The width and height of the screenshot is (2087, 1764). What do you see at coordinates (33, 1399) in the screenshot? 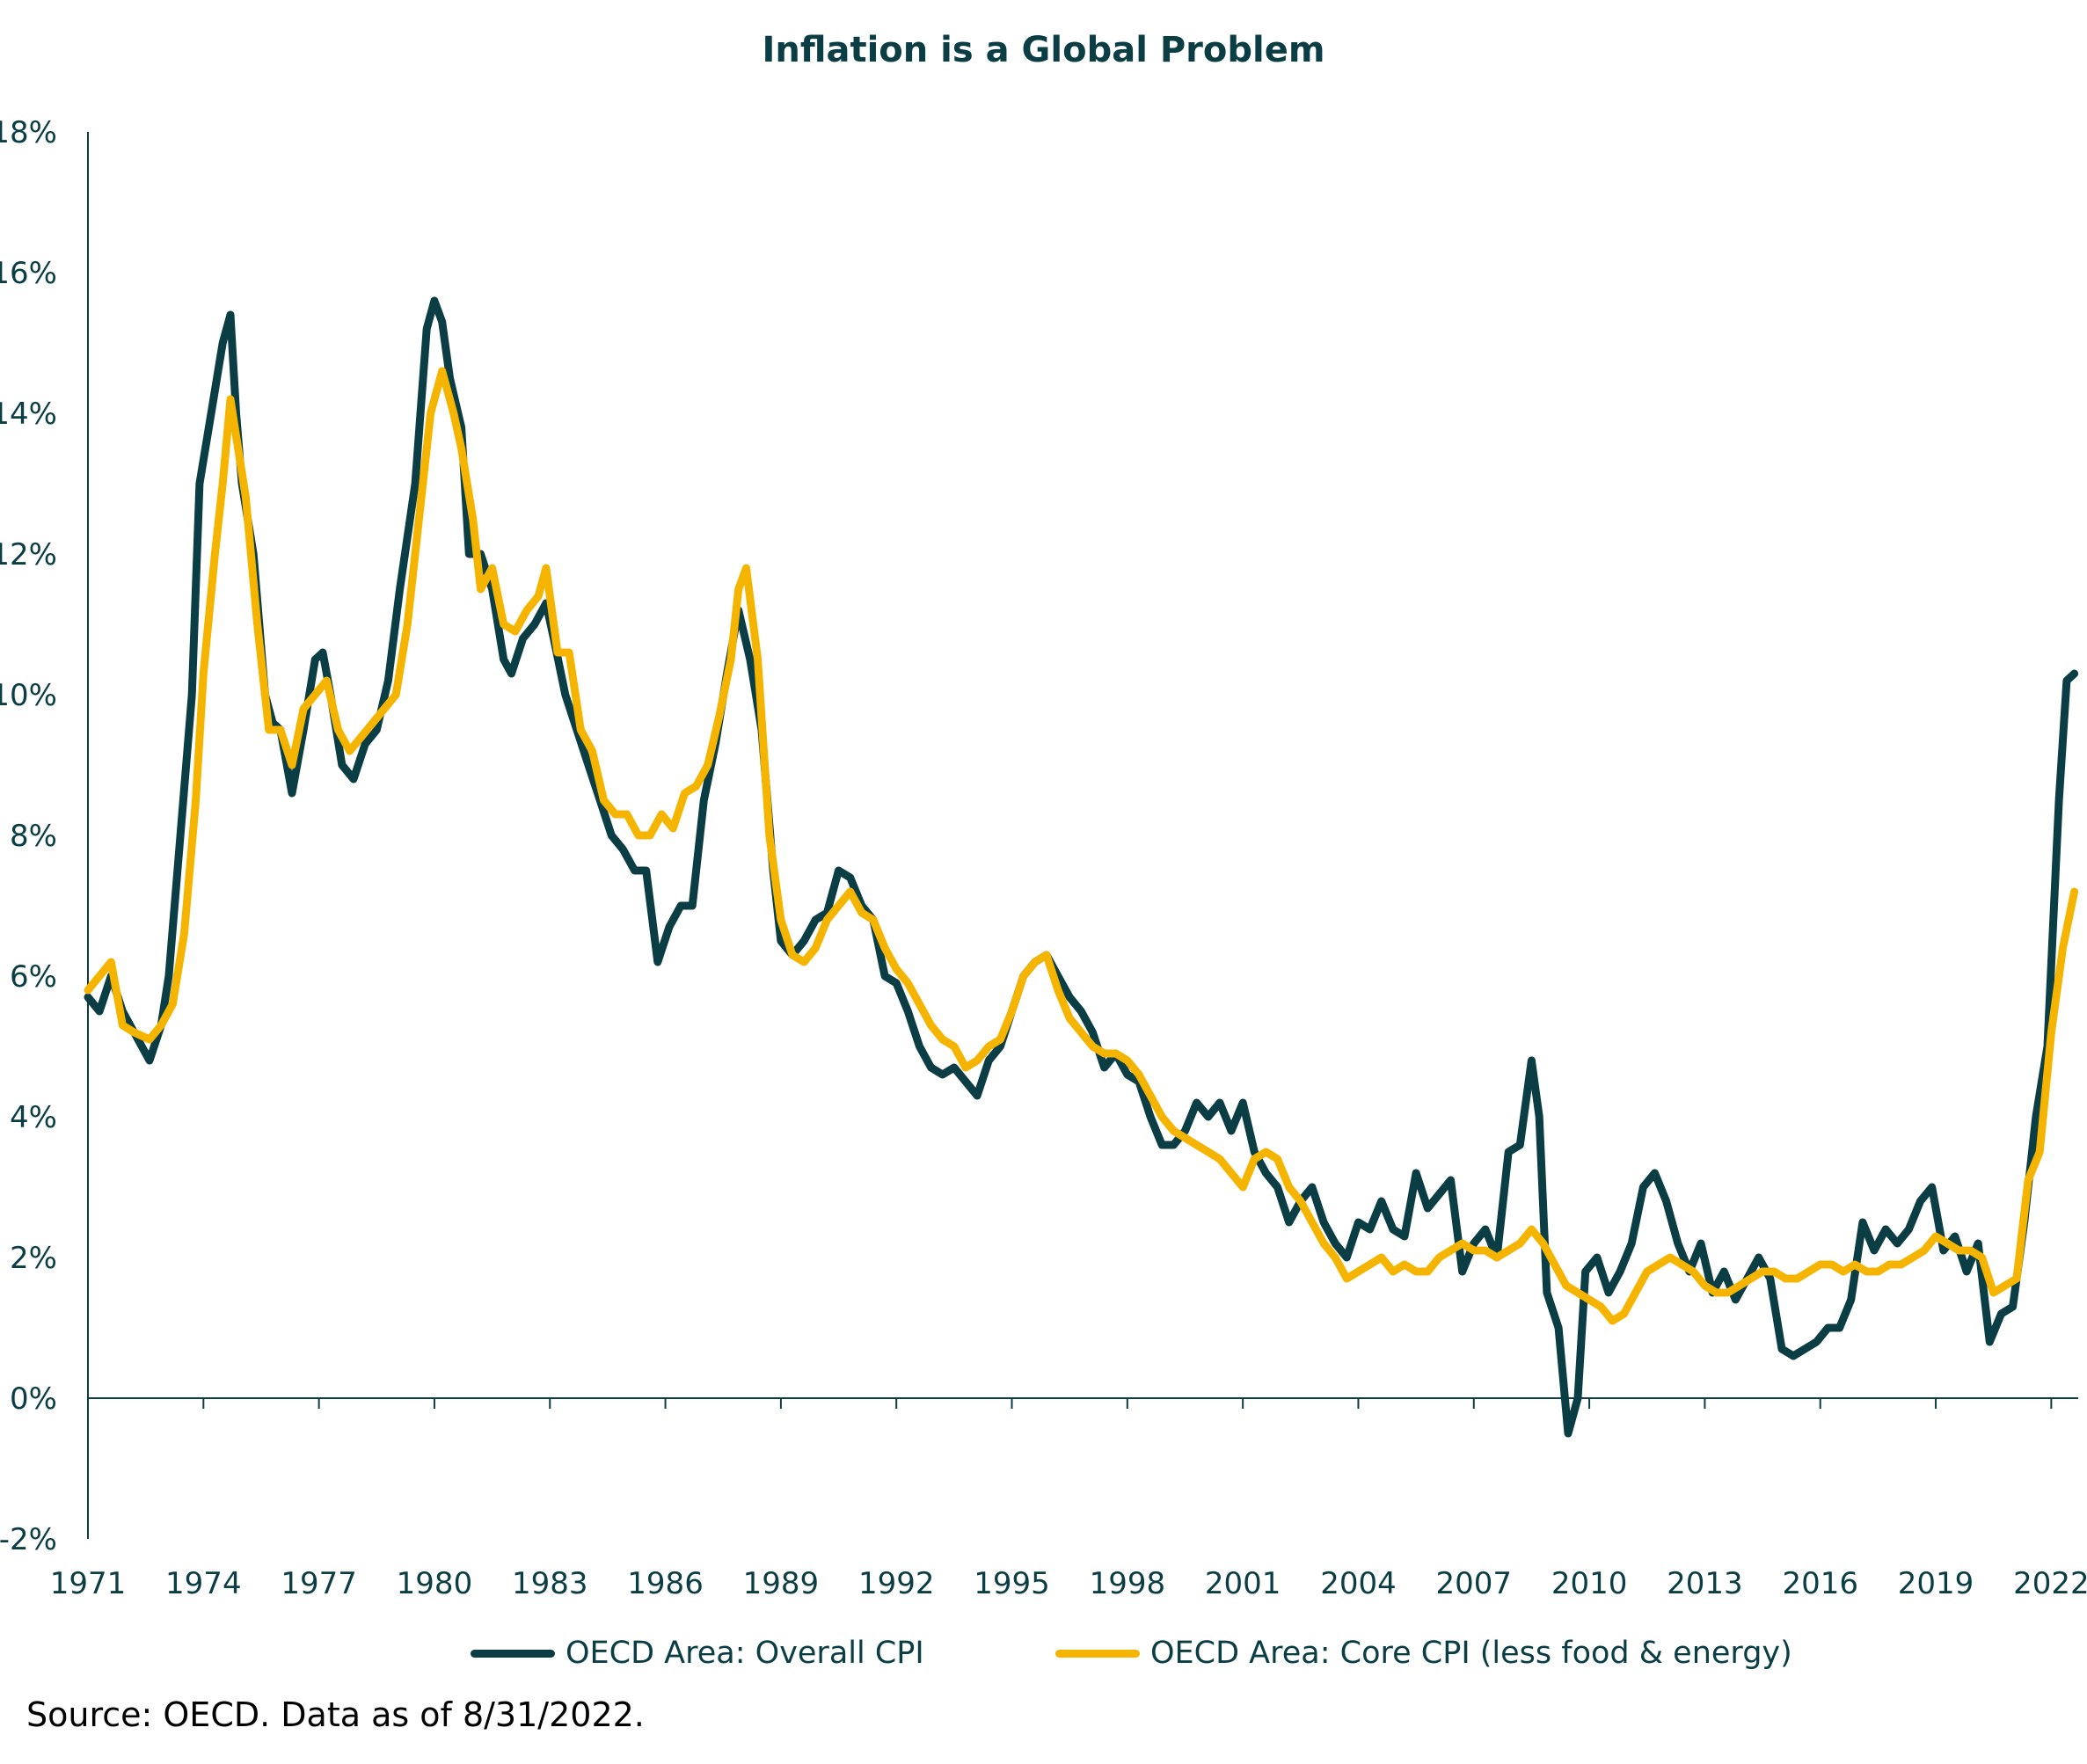
I see `y-tick-label: 0%` at bounding box center [33, 1399].